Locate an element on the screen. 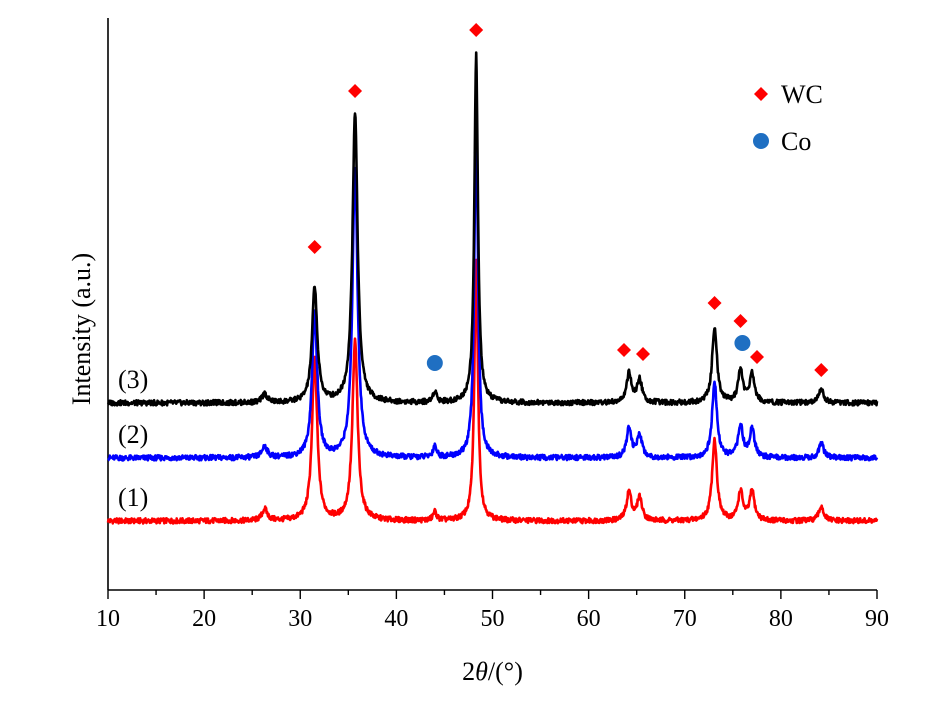  x-axis-label: 2θ/(°) is located at coordinates (492, 671).